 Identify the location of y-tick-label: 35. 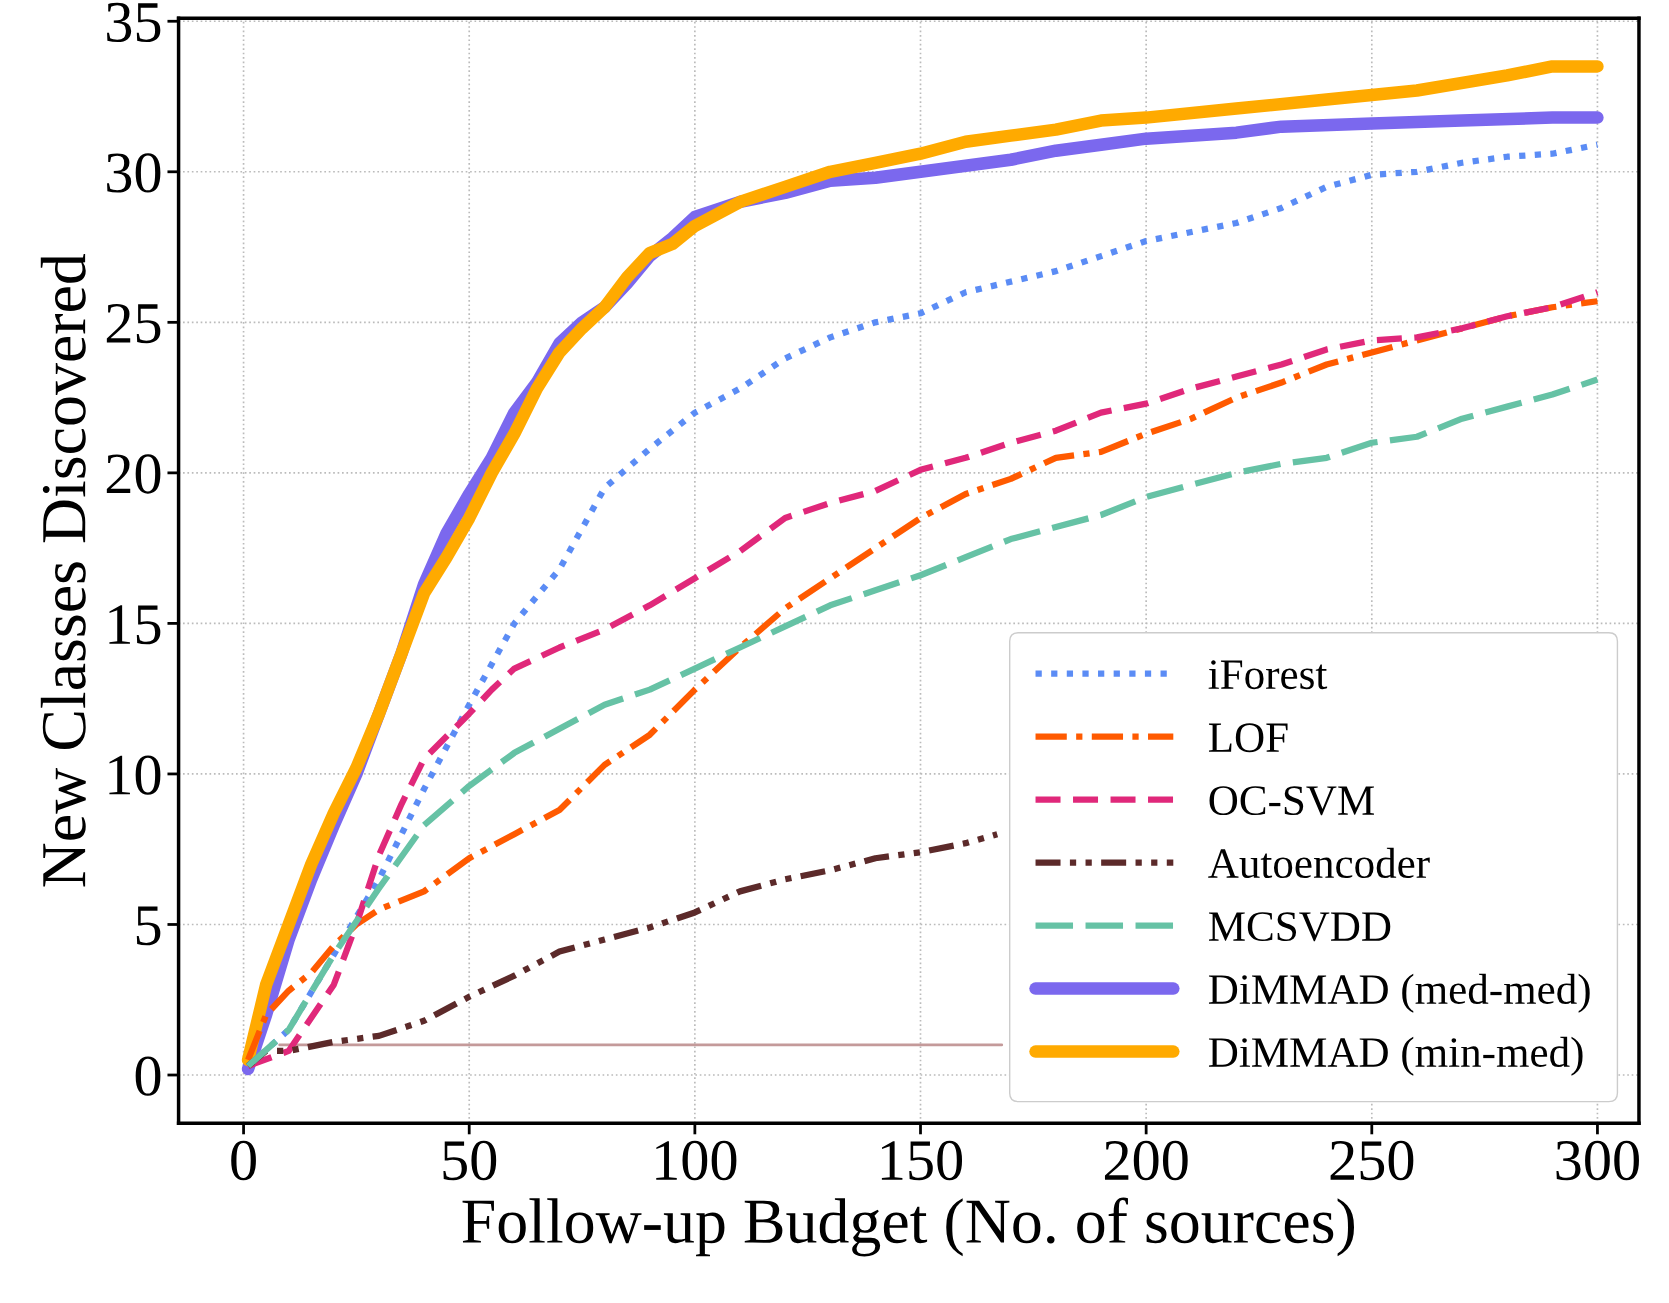
(134, 22).